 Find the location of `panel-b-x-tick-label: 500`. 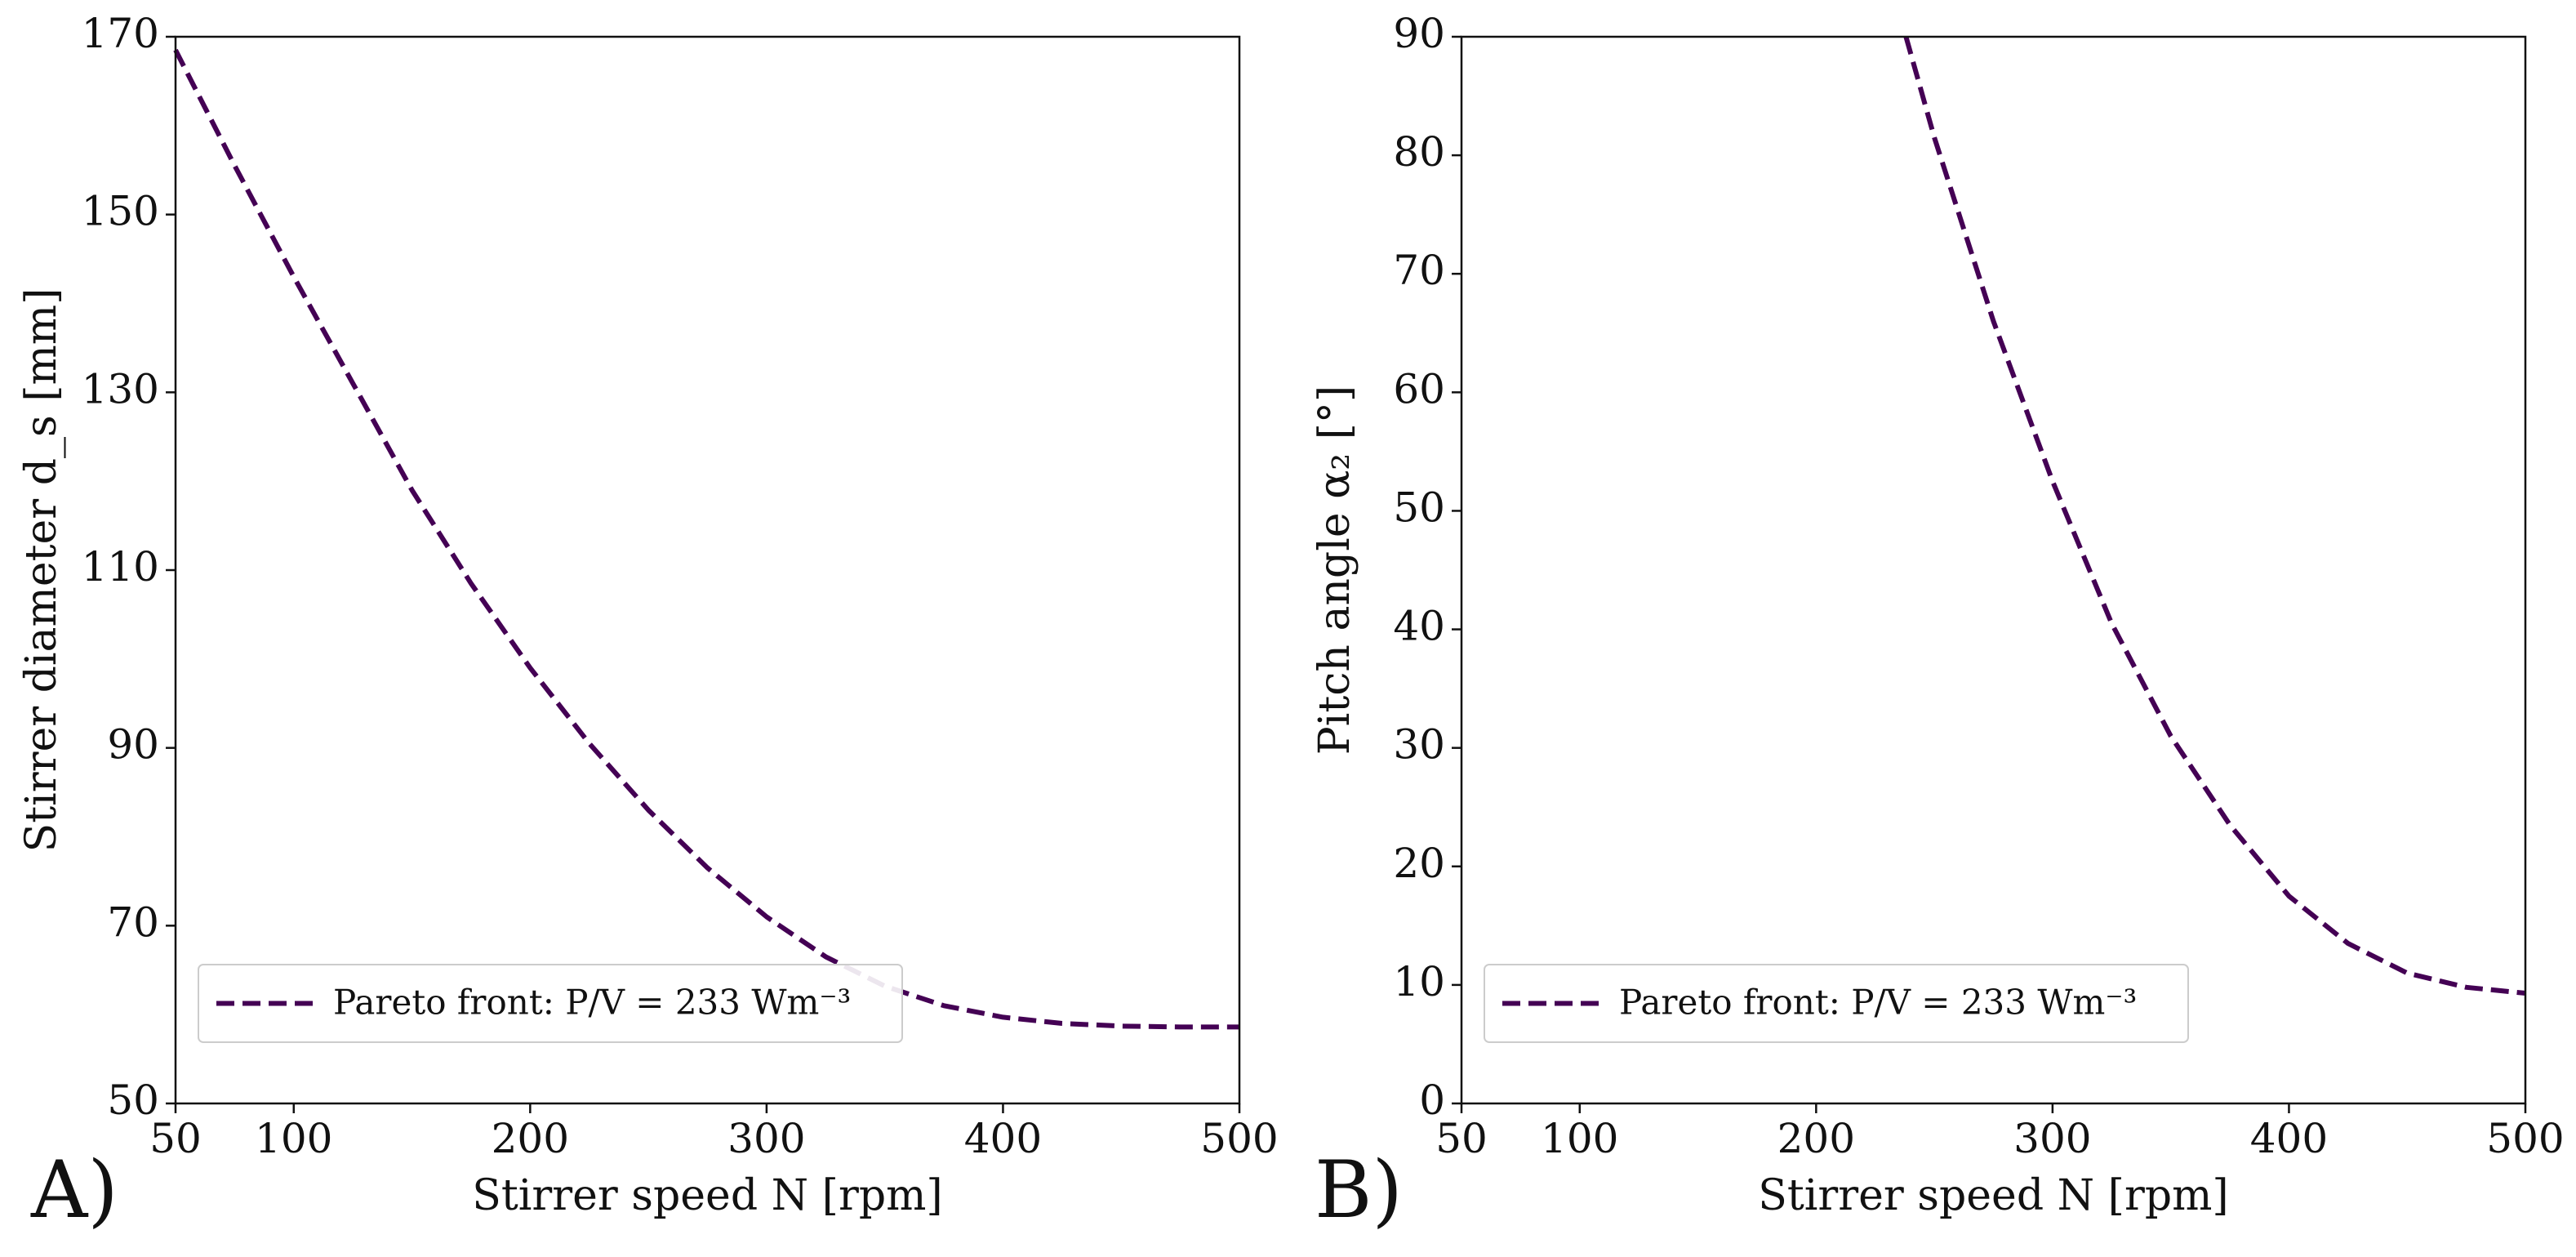

panel-b-x-tick-label: 500 is located at coordinates (2525, 1138).